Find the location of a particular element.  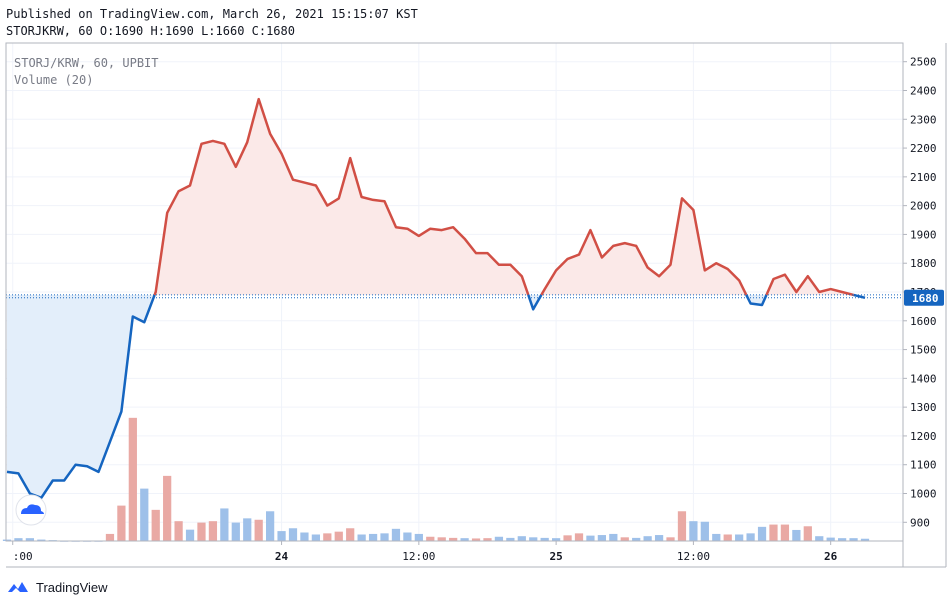

footer-brand: TradingView is located at coordinates (57, 587).